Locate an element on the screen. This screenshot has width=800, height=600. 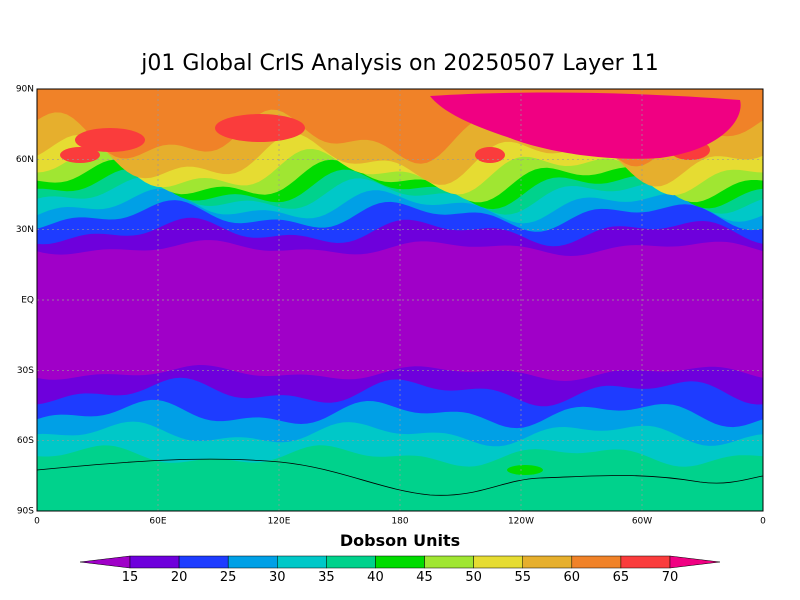
colorbar-tick-label: 45 is located at coordinates (424, 577).